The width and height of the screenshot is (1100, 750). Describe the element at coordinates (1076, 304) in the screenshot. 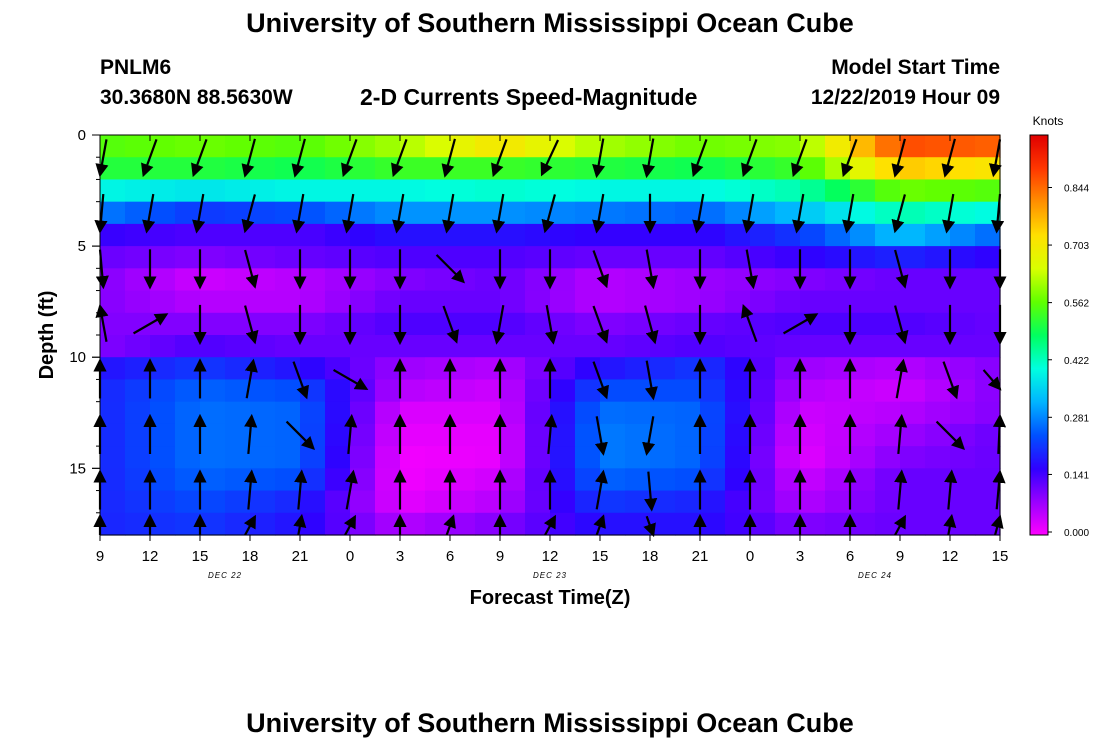

I see `colorbar-tick-label: 0.562` at that location.